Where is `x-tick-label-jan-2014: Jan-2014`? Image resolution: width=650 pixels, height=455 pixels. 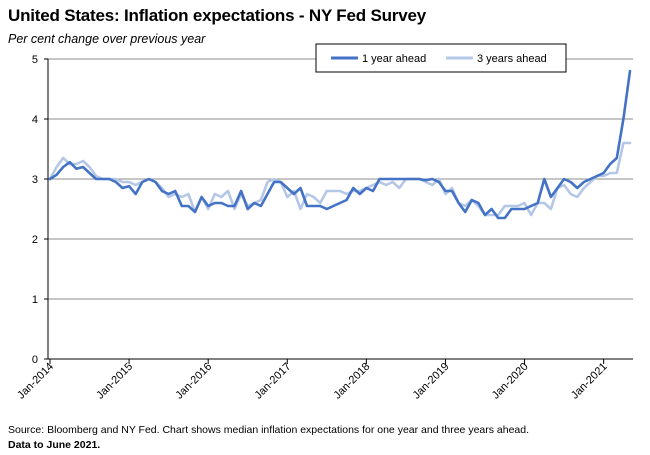
x-tick-label-jan-2014: Jan-2014 is located at coordinates (35, 381).